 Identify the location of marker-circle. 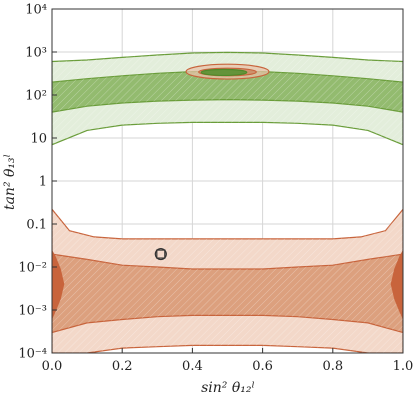
(160, 254).